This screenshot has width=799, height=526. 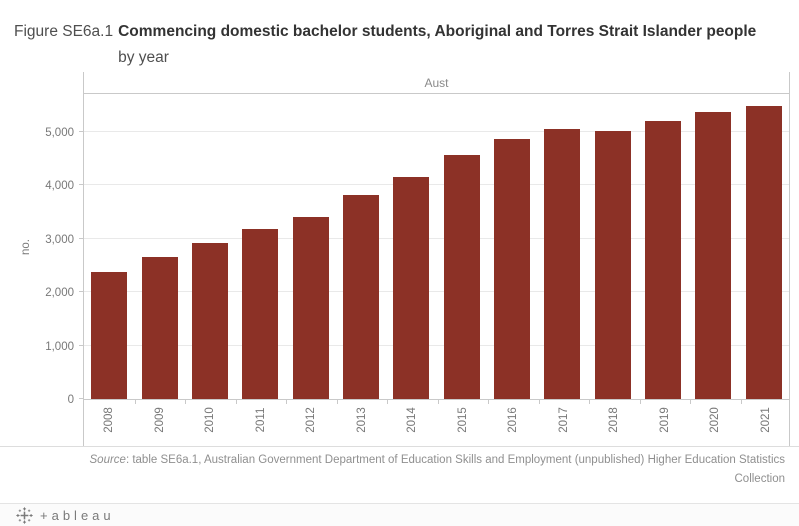 What do you see at coordinates (763, 252) in the screenshot?
I see `bar-2021` at bounding box center [763, 252].